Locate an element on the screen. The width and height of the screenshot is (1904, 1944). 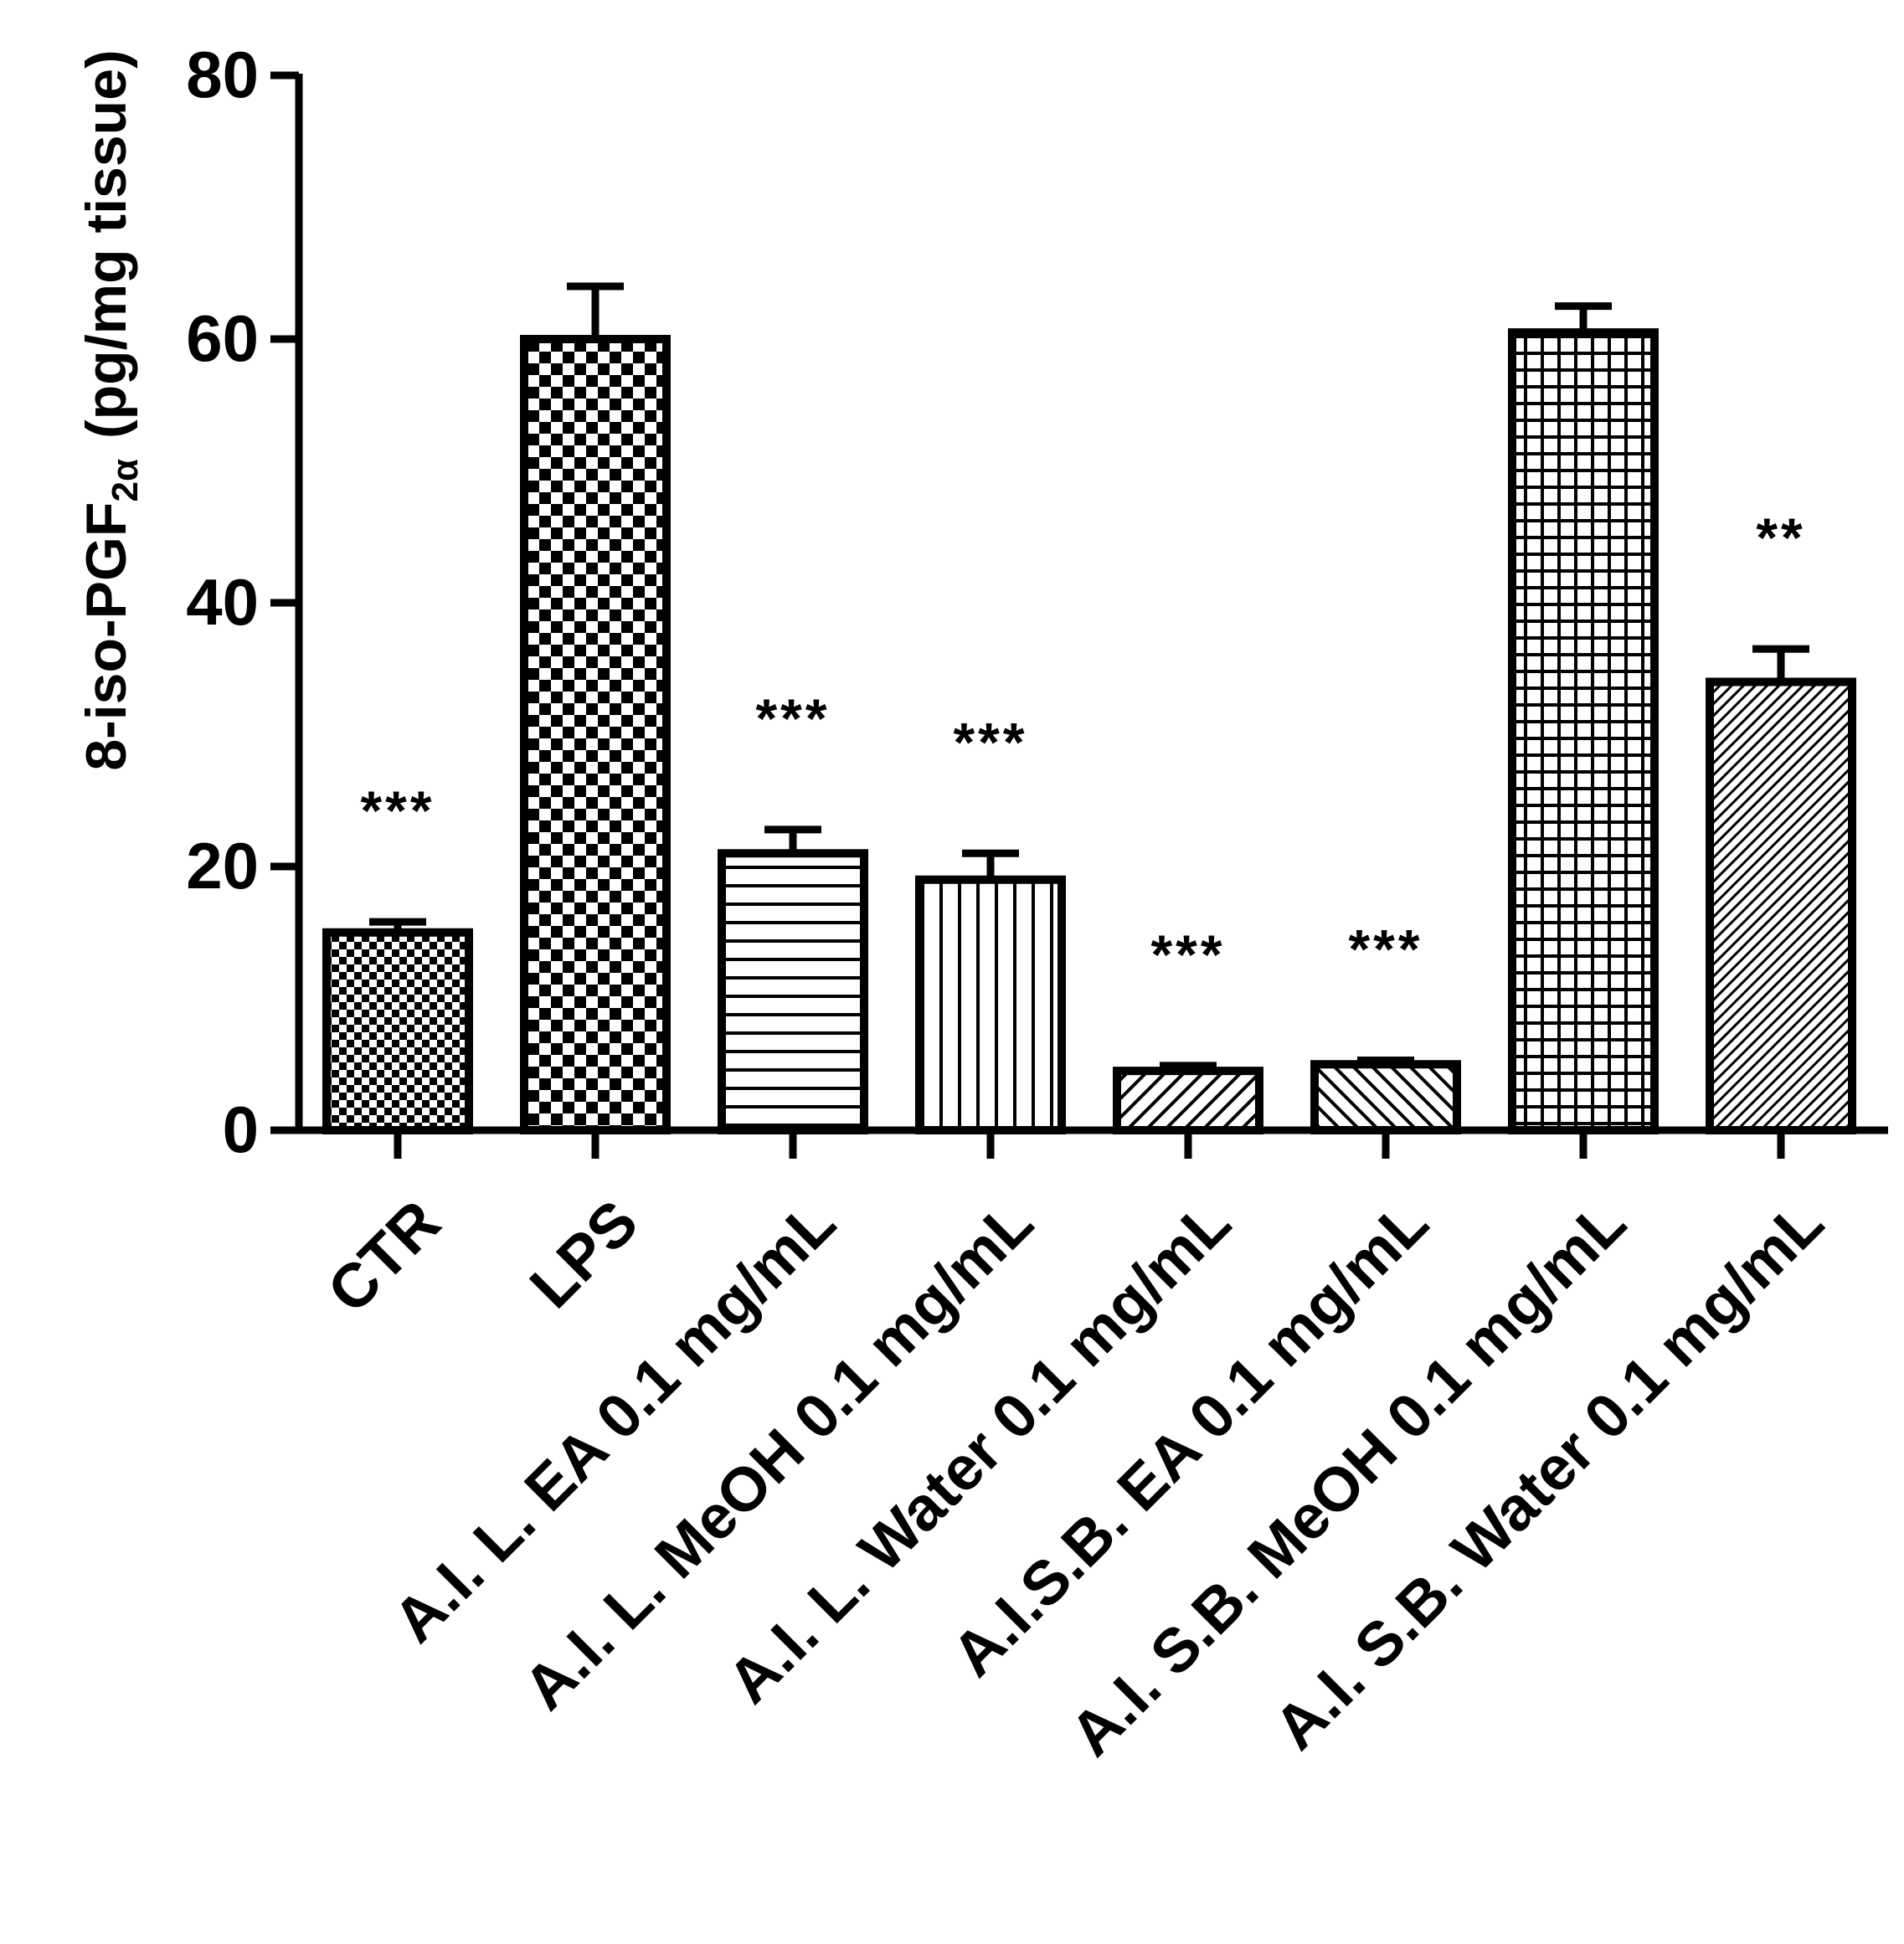
significance-label: ** is located at coordinates (1781, 537).